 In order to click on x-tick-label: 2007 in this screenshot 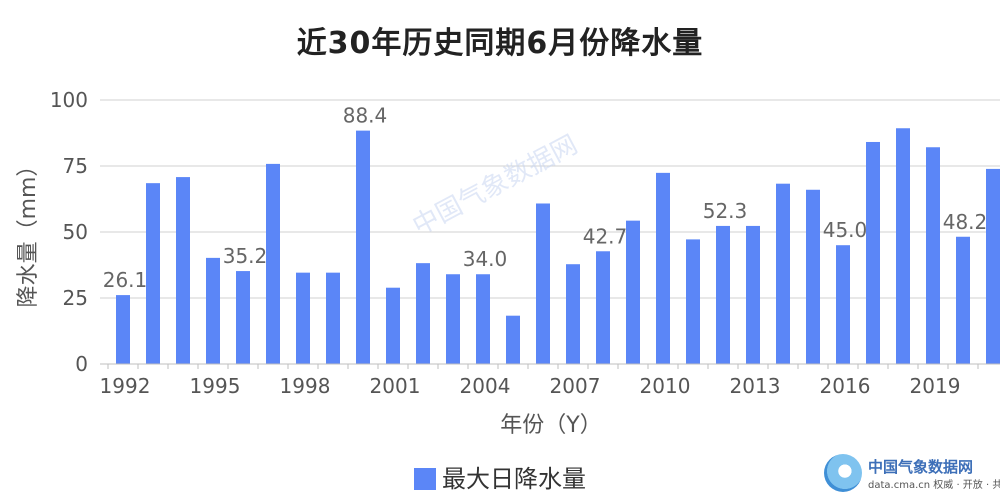, I will do `click(575, 386)`.